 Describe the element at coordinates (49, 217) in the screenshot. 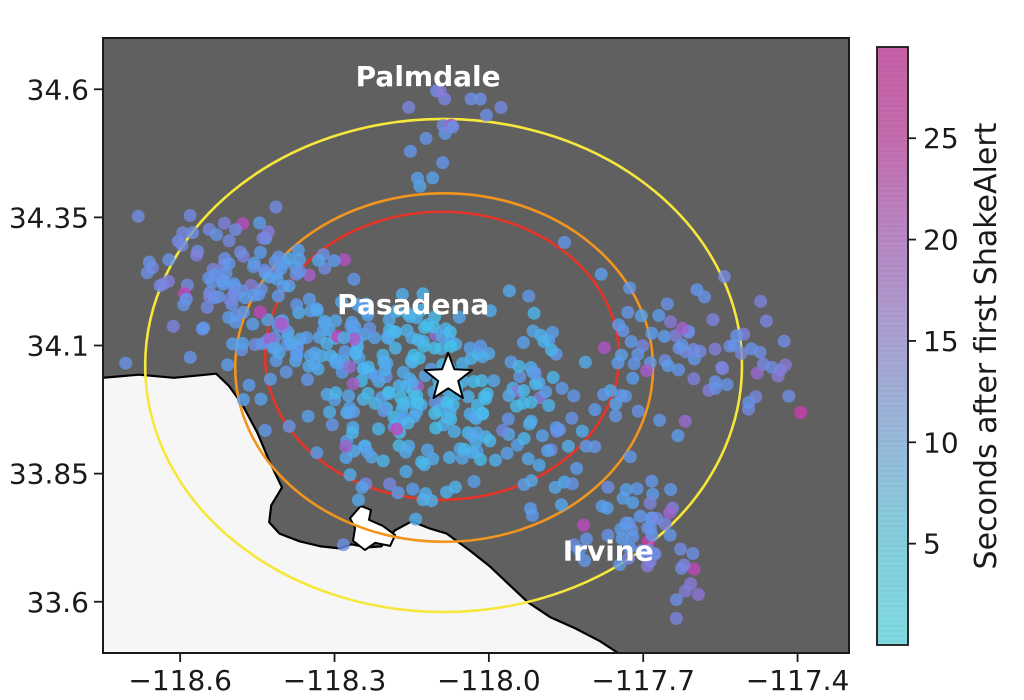

I see `y-tick-label: 34.35` at that location.